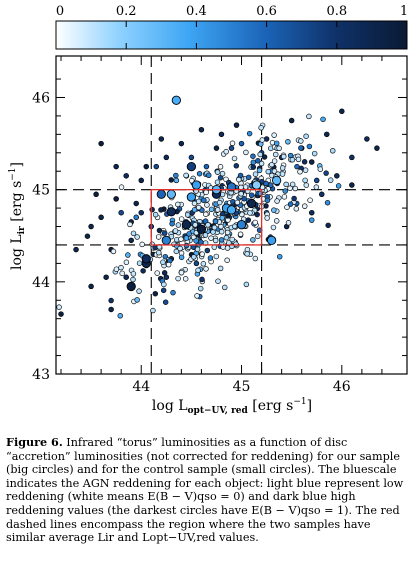 This screenshot has width=413, height=585. What do you see at coordinates (206, 217) in the screenshot?
I see `red-box` at bounding box center [206, 217].